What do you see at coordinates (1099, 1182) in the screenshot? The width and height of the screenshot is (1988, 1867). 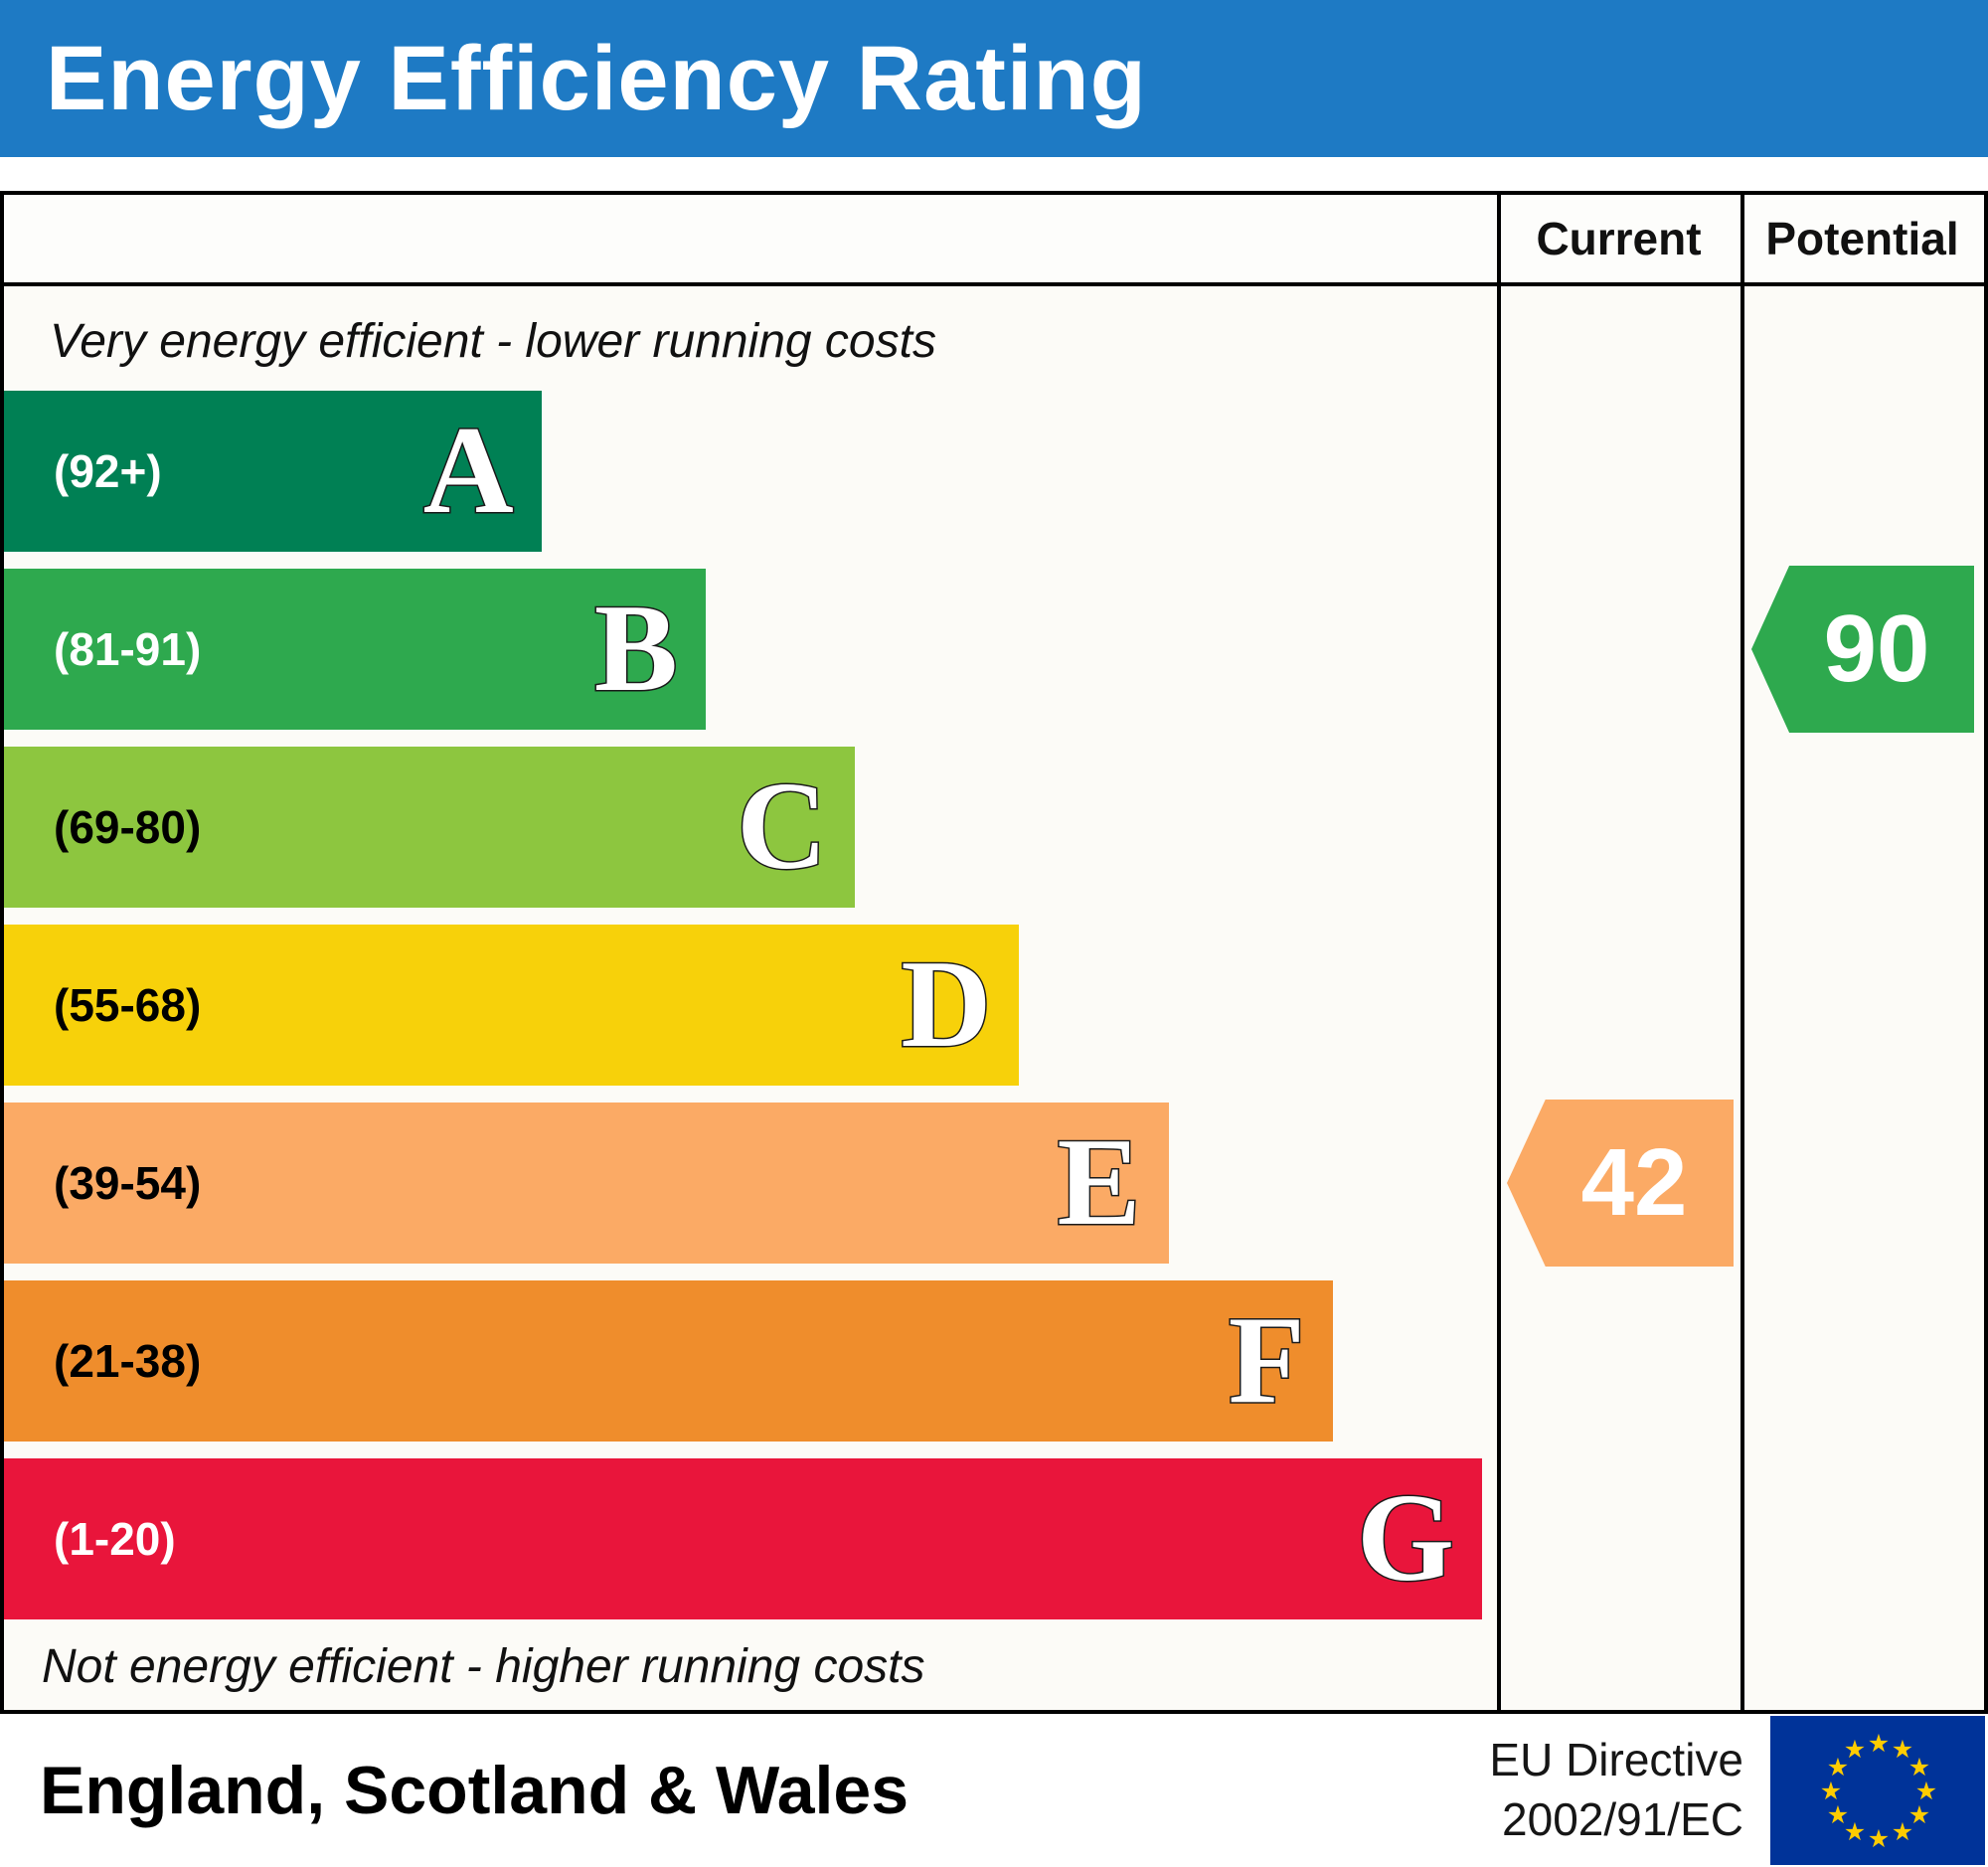 I see `band-letter: E` at bounding box center [1099, 1182].